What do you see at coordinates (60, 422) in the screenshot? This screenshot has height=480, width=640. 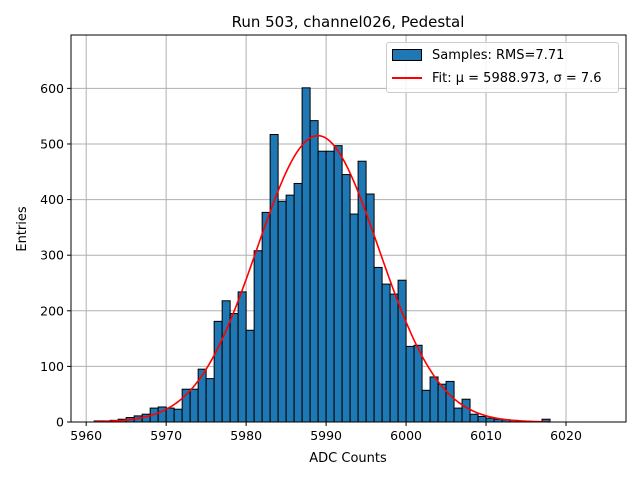 I see `y-tick-label: 0` at bounding box center [60, 422].